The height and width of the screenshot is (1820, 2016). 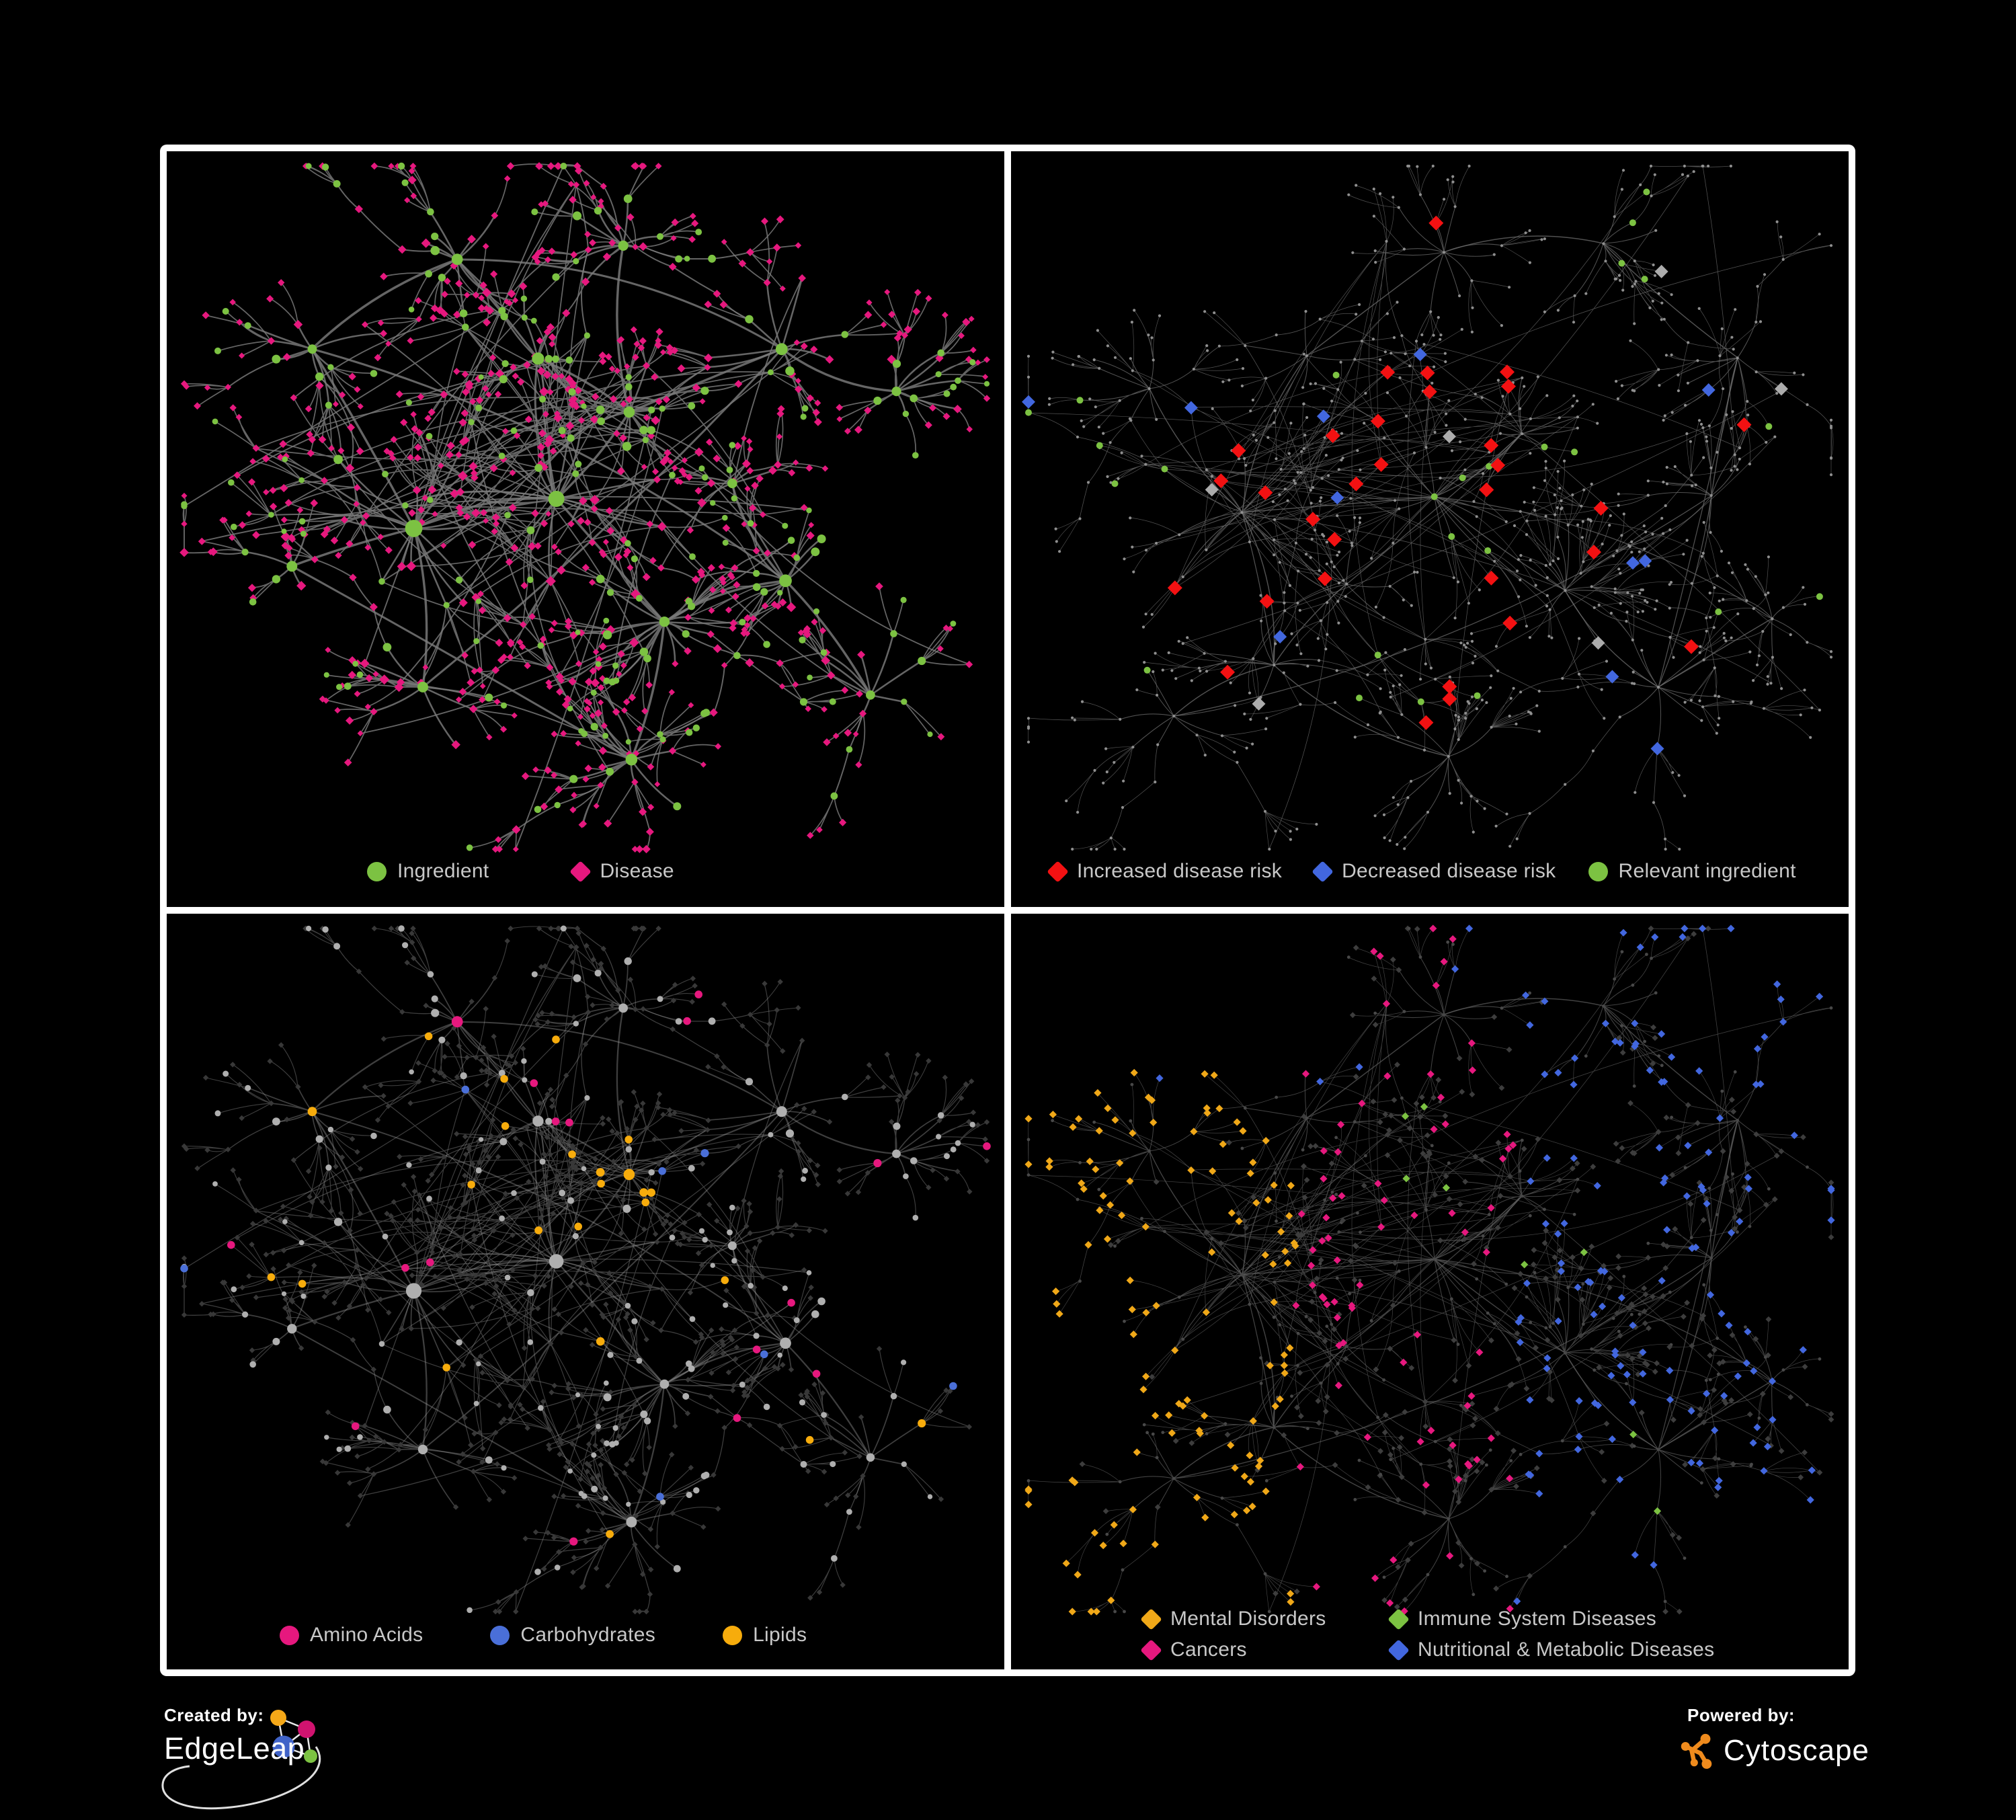 I want to click on legend-item-ingredient: Ingredient, so click(x=428, y=871).